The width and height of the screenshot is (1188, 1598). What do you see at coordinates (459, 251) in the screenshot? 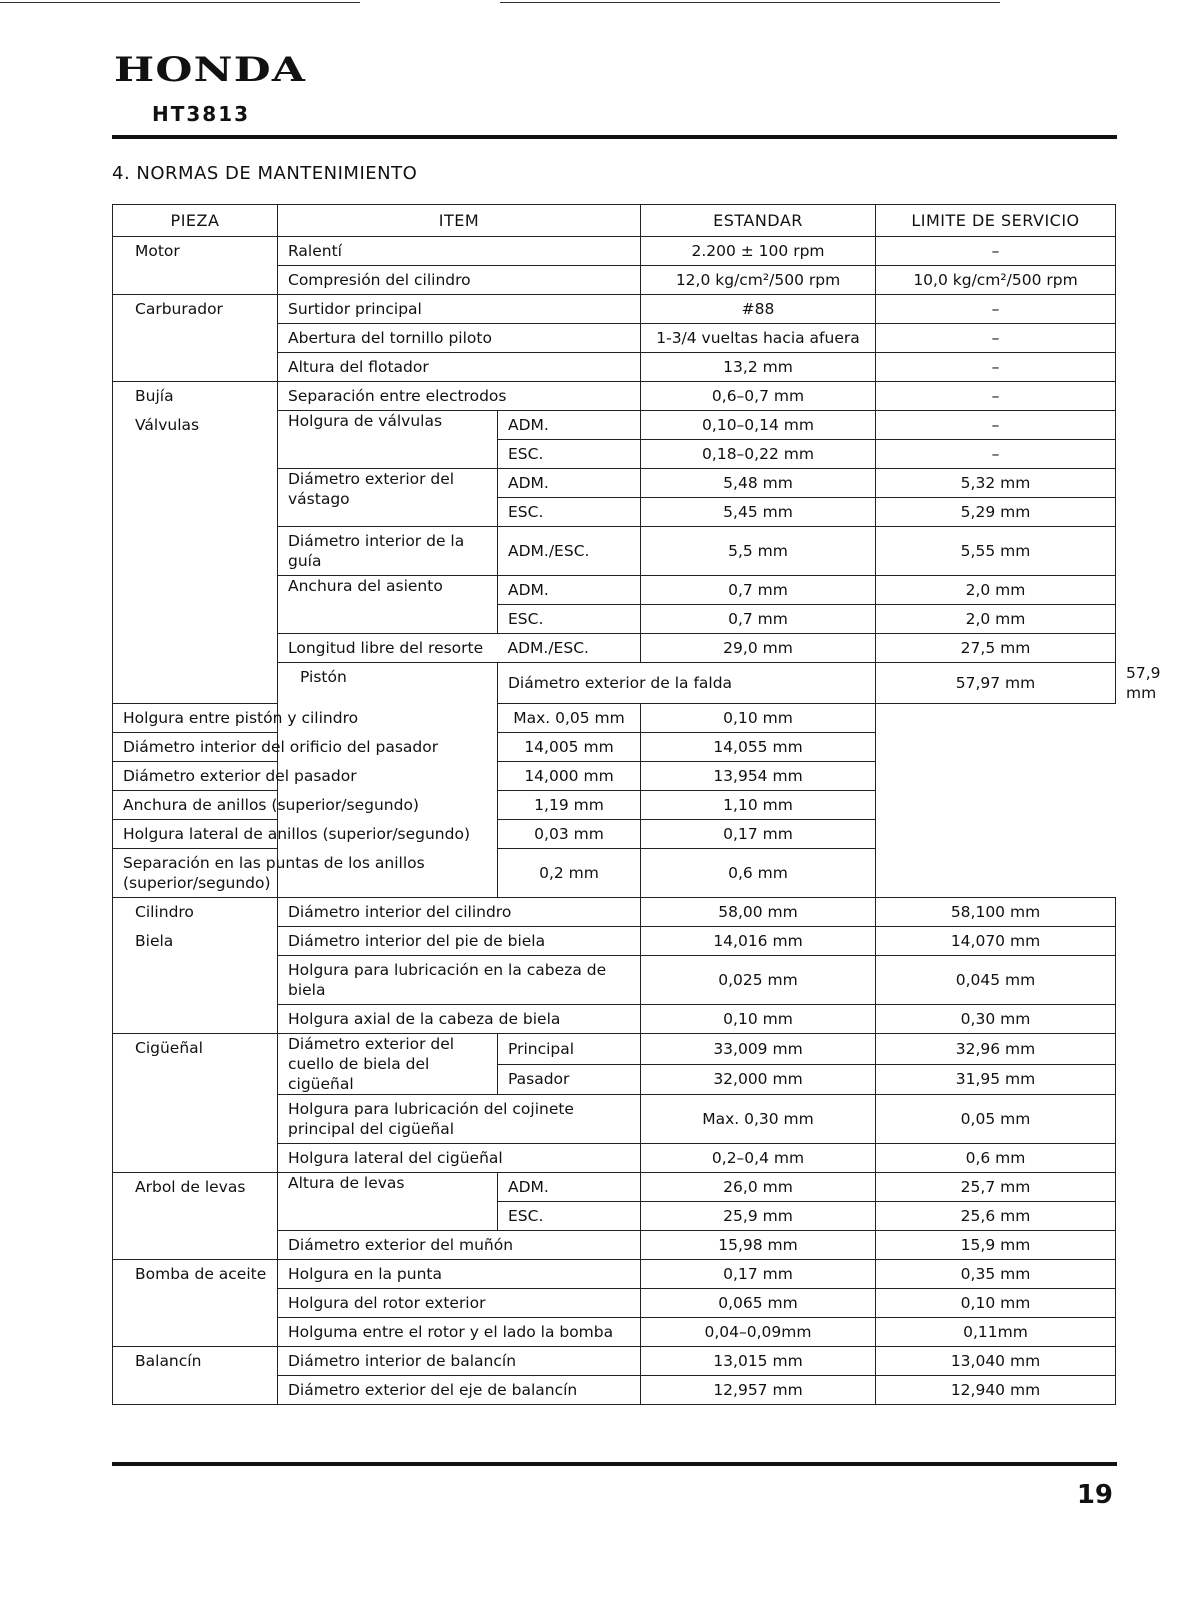
I see `item-cell: Ralentí` at bounding box center [459, 251].